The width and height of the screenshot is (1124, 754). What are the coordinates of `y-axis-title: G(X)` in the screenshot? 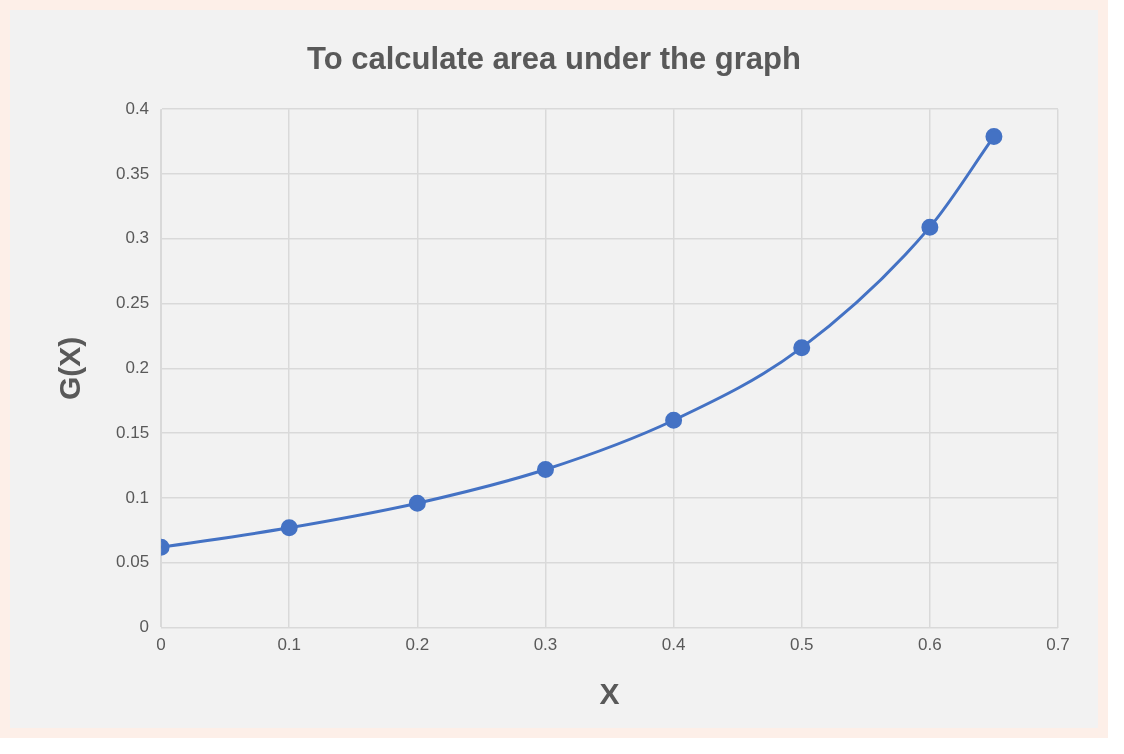 It's located at (70, 368).